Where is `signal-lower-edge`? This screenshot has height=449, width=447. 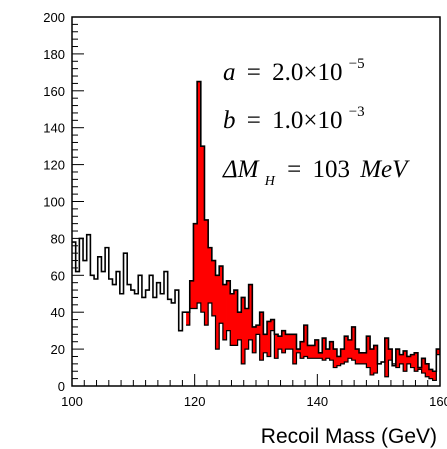 signal-lower-edge is located at coordinates (313, 342).